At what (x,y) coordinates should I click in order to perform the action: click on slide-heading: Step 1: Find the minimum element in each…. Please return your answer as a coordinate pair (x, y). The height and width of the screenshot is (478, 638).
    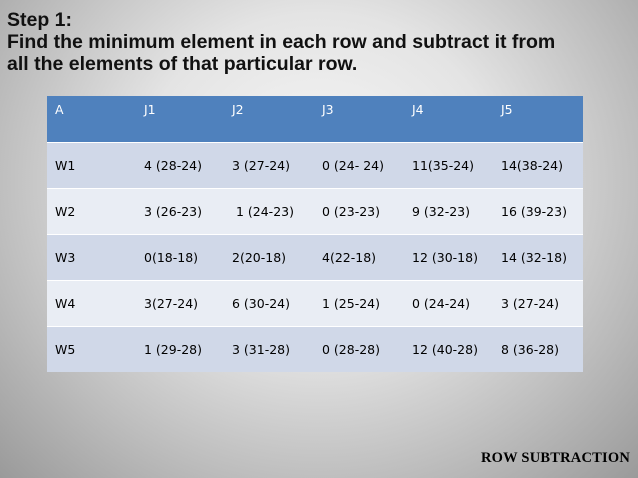
    Looking at the image, I should click on (321, 42).